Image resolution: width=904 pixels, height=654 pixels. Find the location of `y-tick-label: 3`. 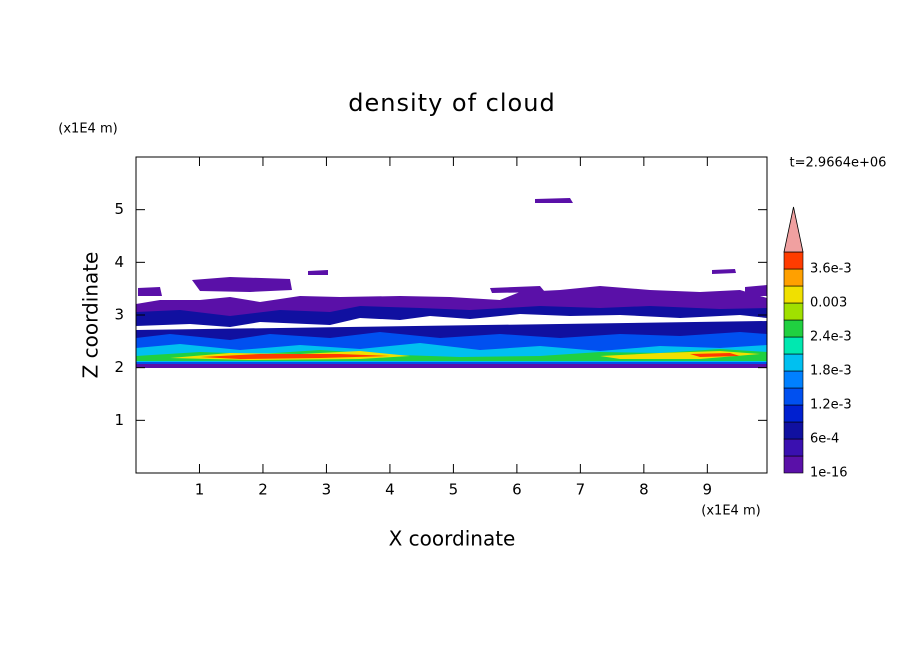

y-tick-label: 3 is located at coordinates (119, 315).